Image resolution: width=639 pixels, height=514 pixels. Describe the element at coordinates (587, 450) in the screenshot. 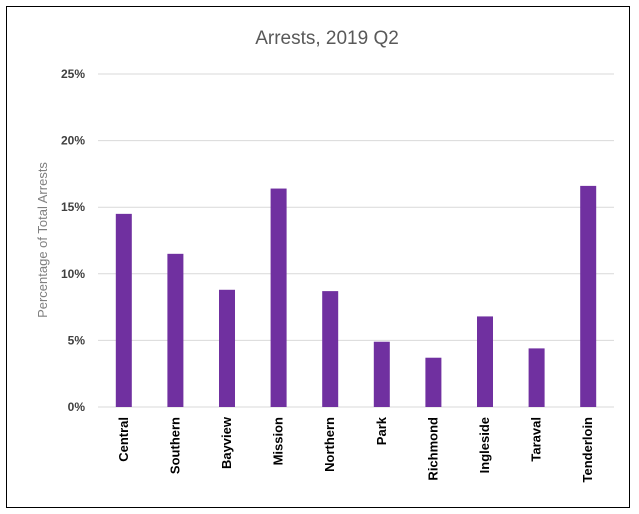

I see `x-tick-label: Tenderloin` at that location.